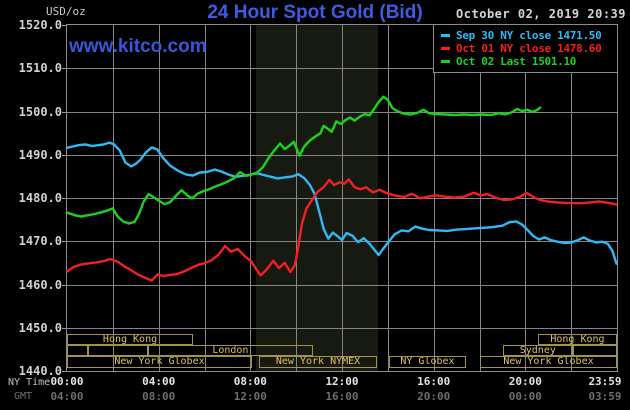 This screenshot has width=630, height=410. Describe the element at coordinates (250, 396) in the screenshot. I see `gmt-tick-label: 12:00` at that location.